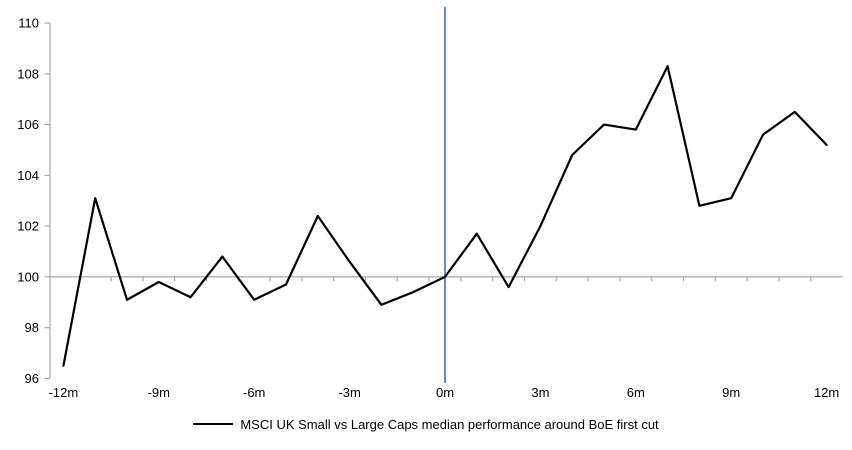 The width and height of the screenshot is (852, 450). I want to click on x-tick-label: 0m, so click(445, 392).